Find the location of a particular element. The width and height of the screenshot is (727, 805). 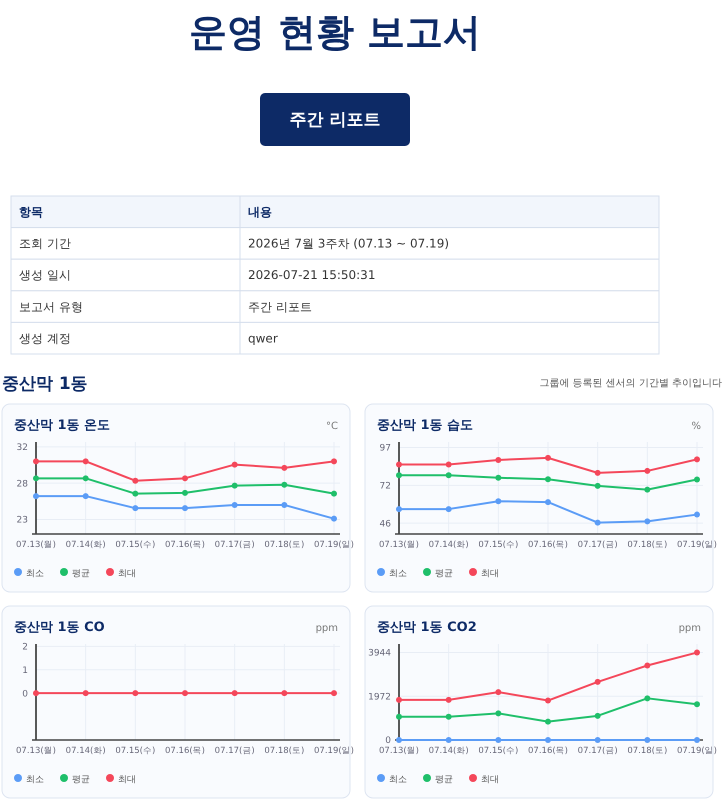

y-axis-title: ppm is located at coordinates (689, 628).